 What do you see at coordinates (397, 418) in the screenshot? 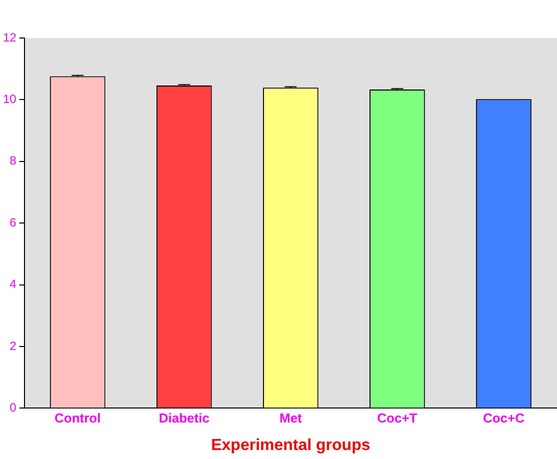
I see `x-tick-label: Coc+T` at bounding box center [397, 418].